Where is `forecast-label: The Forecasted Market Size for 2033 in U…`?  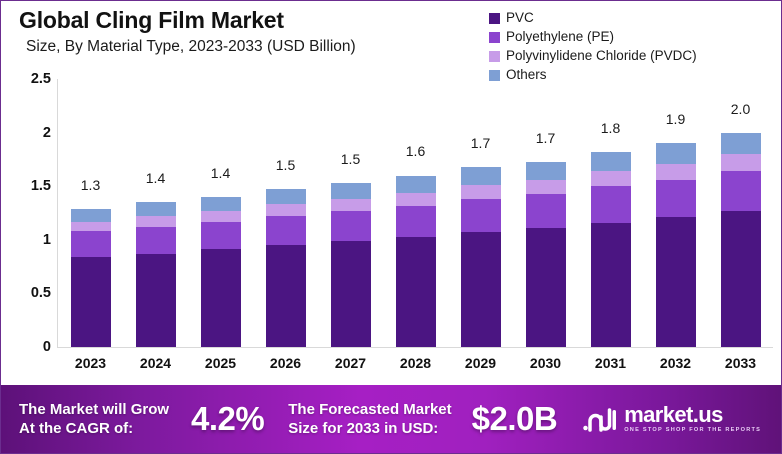 forecast-label: The Forecasted Market Size for 2033 in U… is located at coordinates (369, 419).